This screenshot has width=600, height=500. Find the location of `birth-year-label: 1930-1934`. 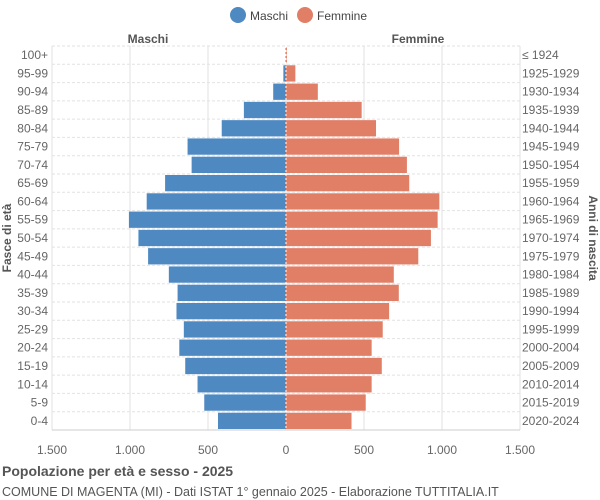

birth-year-label: 1930-1934 is located at coordinates (551, 92).